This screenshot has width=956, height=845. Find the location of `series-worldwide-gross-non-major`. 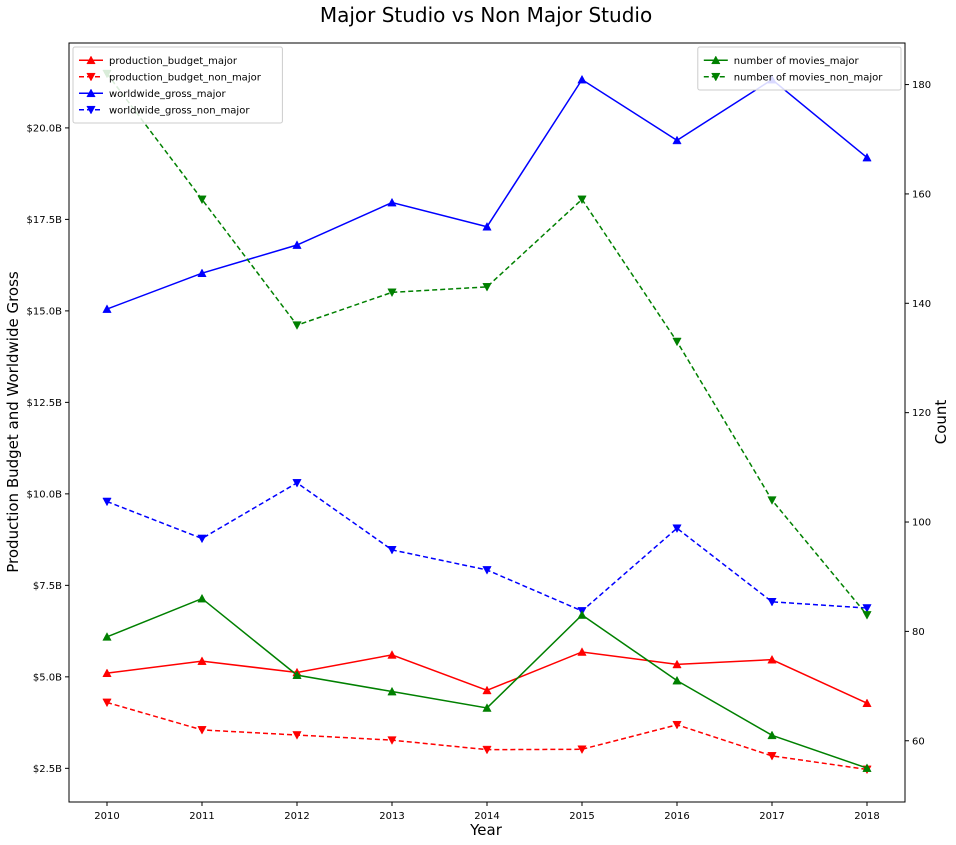

series-worldwide-gross-non-major is located at coordinates (487, 547).